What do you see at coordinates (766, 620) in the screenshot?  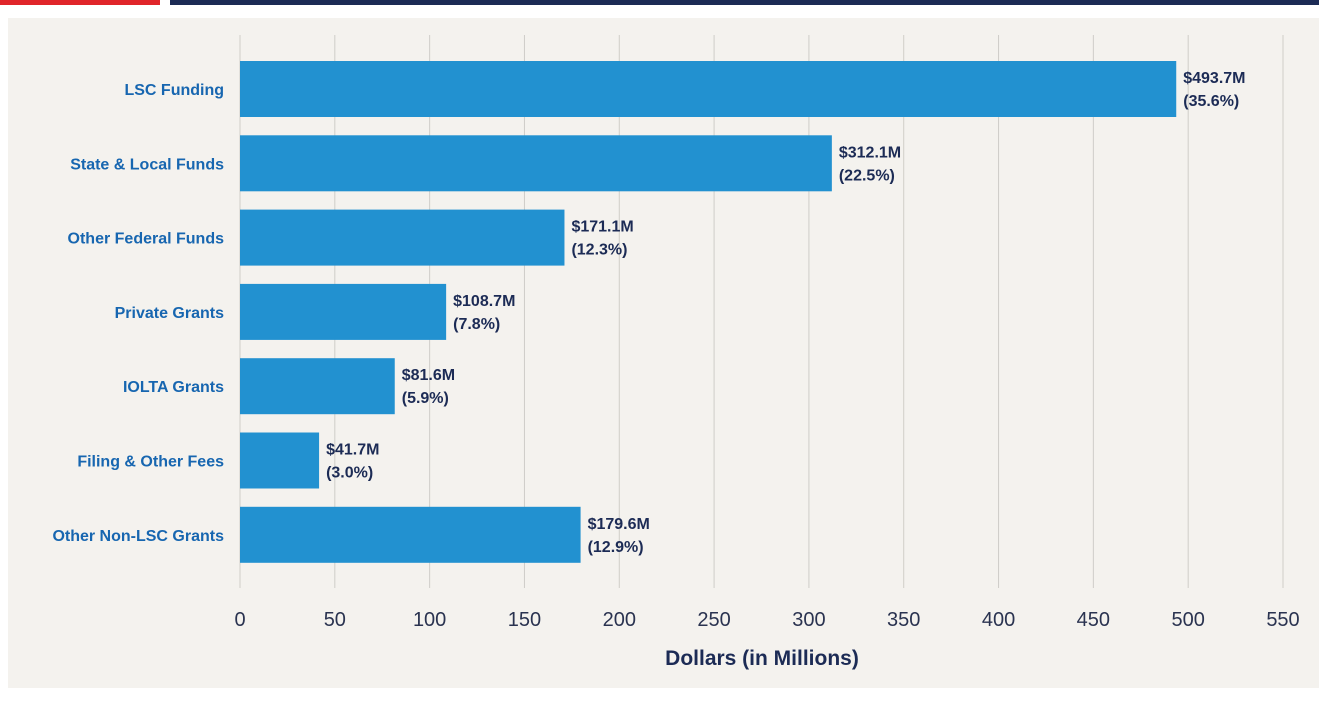 I see `x-axis-ticks: 0 50 100 150 200 250 300 350 400 450 500 550` at bounding box center [766, 620].